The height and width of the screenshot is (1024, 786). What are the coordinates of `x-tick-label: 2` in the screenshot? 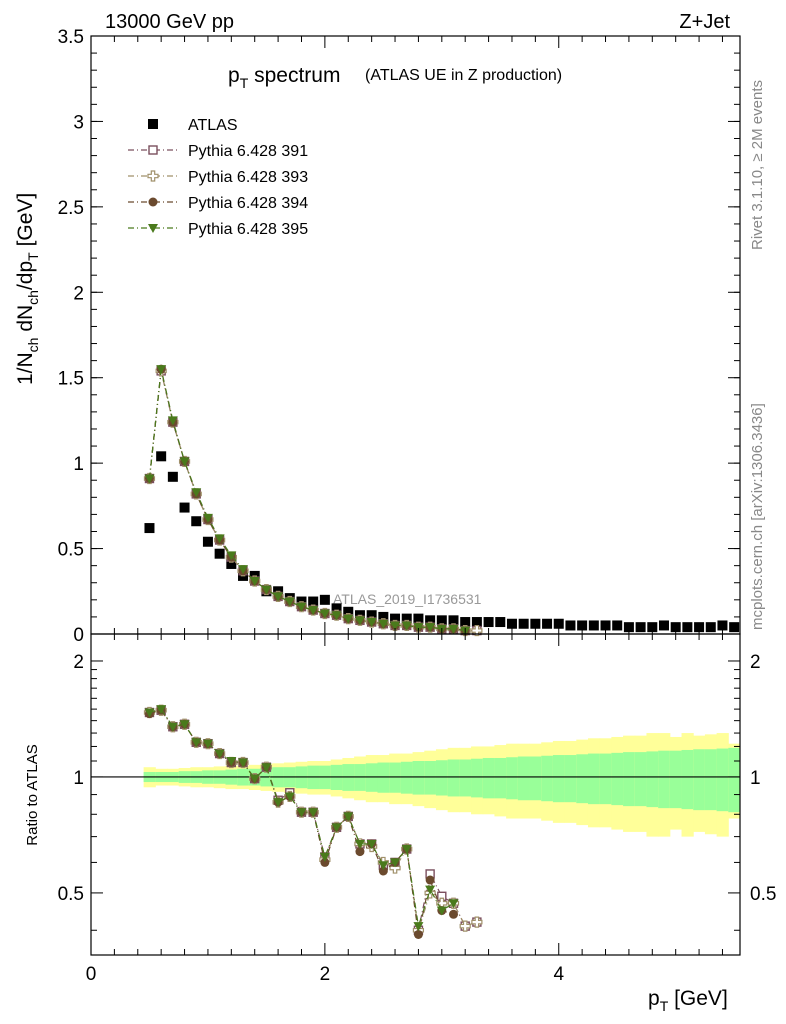 It's located at (325, 974).